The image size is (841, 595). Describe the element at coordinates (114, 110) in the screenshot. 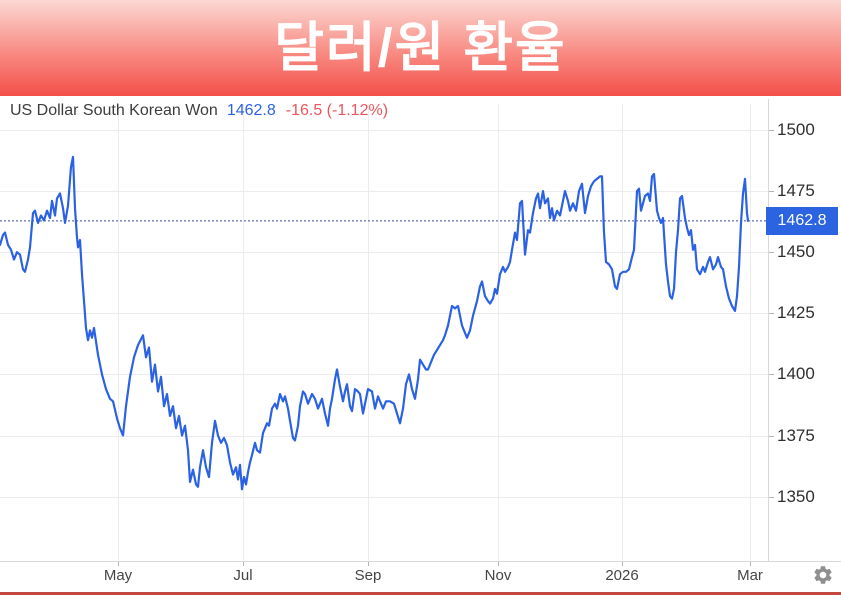

I see `symbol-title: US Dollar South Korean Won` at that location.